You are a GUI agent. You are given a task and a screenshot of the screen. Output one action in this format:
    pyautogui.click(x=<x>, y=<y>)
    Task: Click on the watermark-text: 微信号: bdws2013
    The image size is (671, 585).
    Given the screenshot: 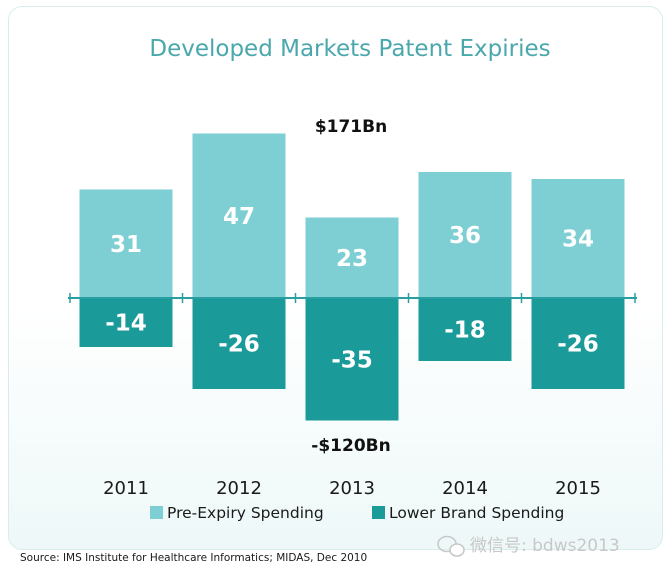 What is the action you would take?
    pyautogui.click(x=545, y=546)
    